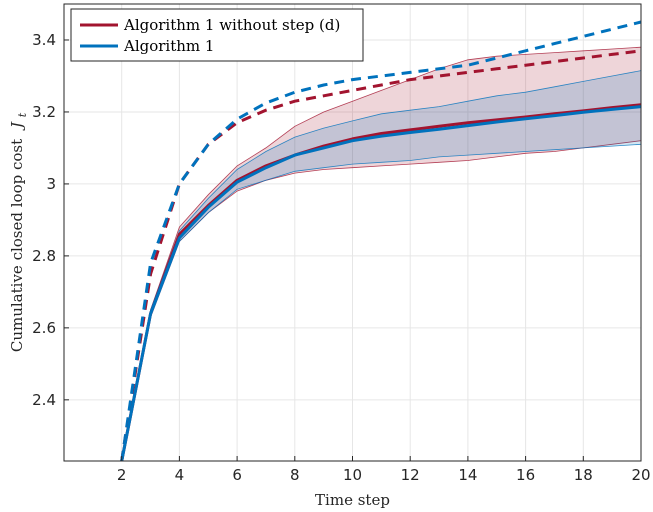 This screenshot has width=653, height=512. Describe the element at coordinates (180, 475) in the screenshot. I see `x-tick-label: 4` at that location.